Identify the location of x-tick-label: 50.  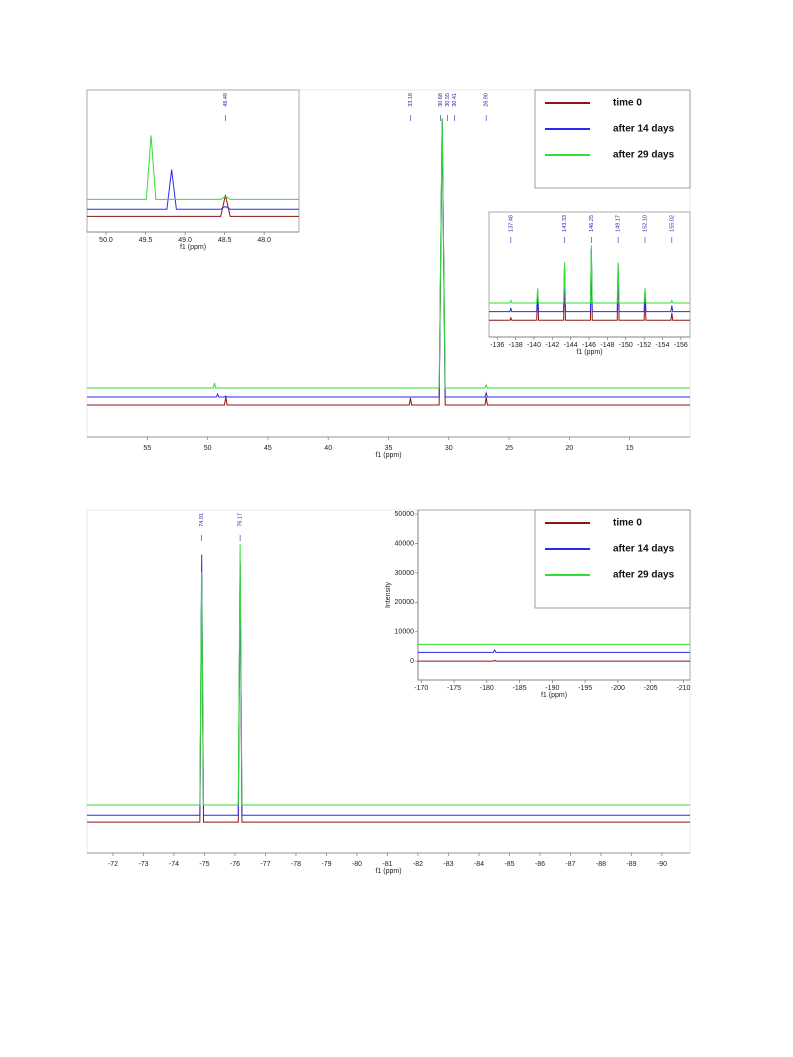
(208, 448).